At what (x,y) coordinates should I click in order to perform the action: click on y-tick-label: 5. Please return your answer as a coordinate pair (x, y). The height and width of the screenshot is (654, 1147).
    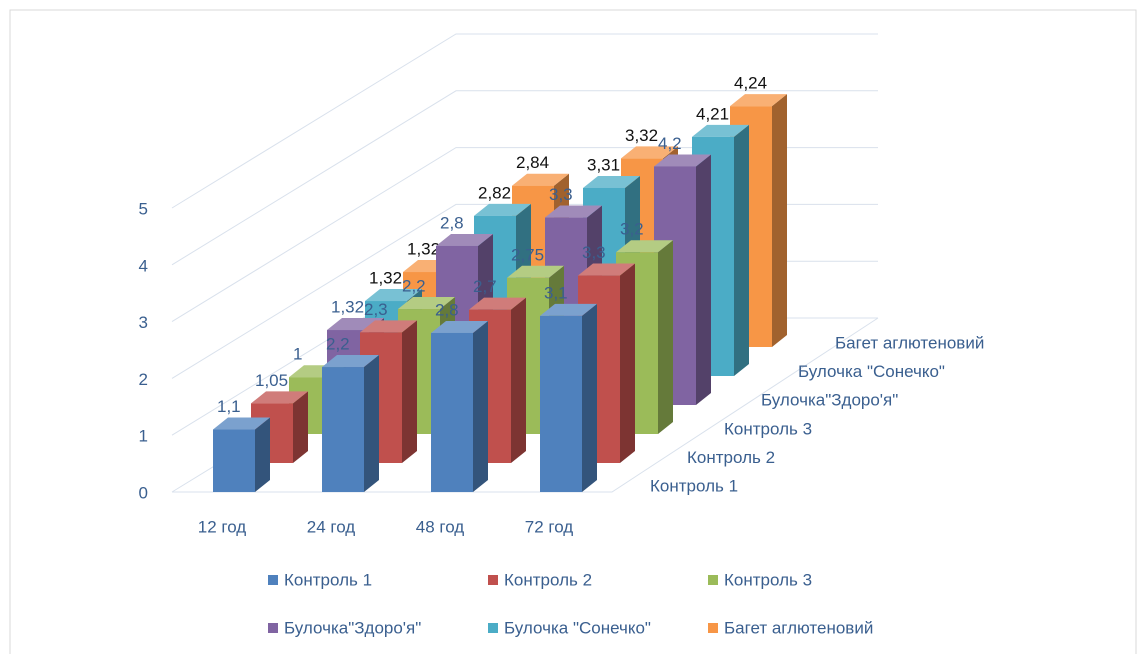
    Looking at the image, I should click on (143, 208).